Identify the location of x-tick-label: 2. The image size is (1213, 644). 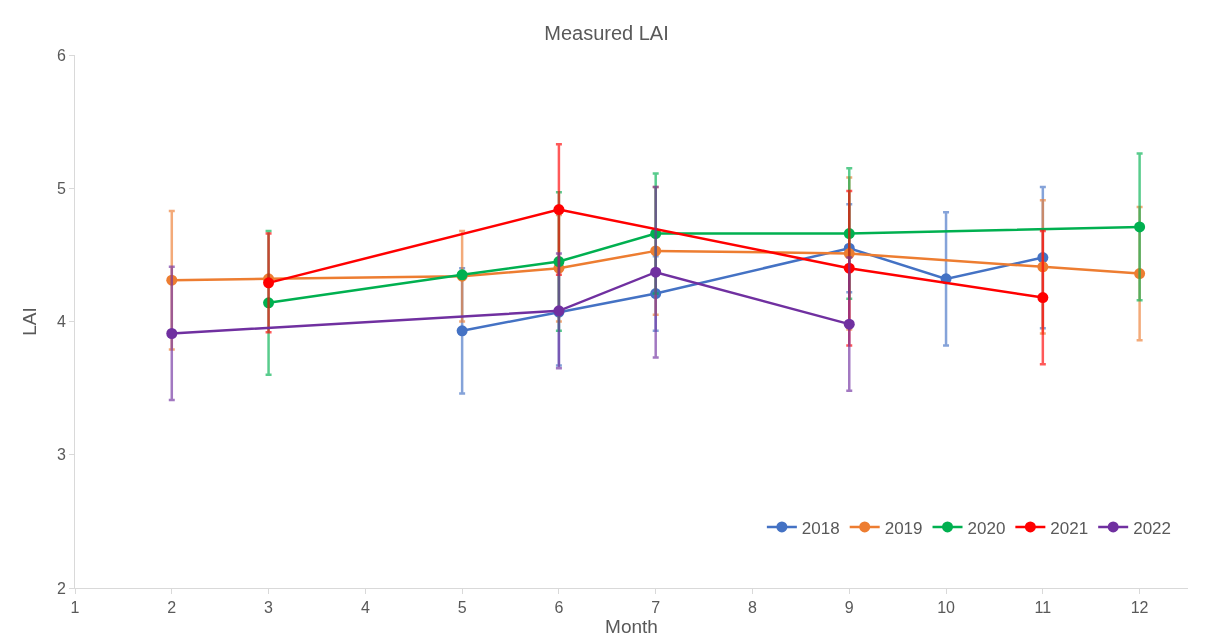
(172, 608).